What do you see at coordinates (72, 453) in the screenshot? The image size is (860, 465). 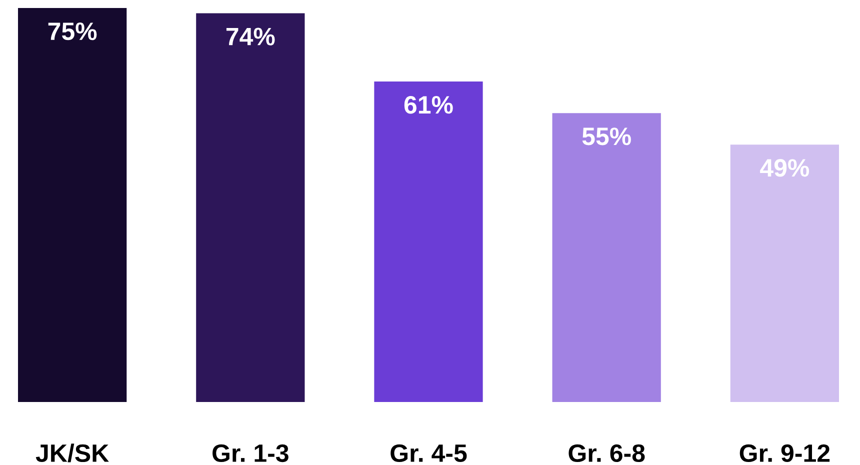 I see `x-tick-label: JK/SK` at bounding box center [72, 453].